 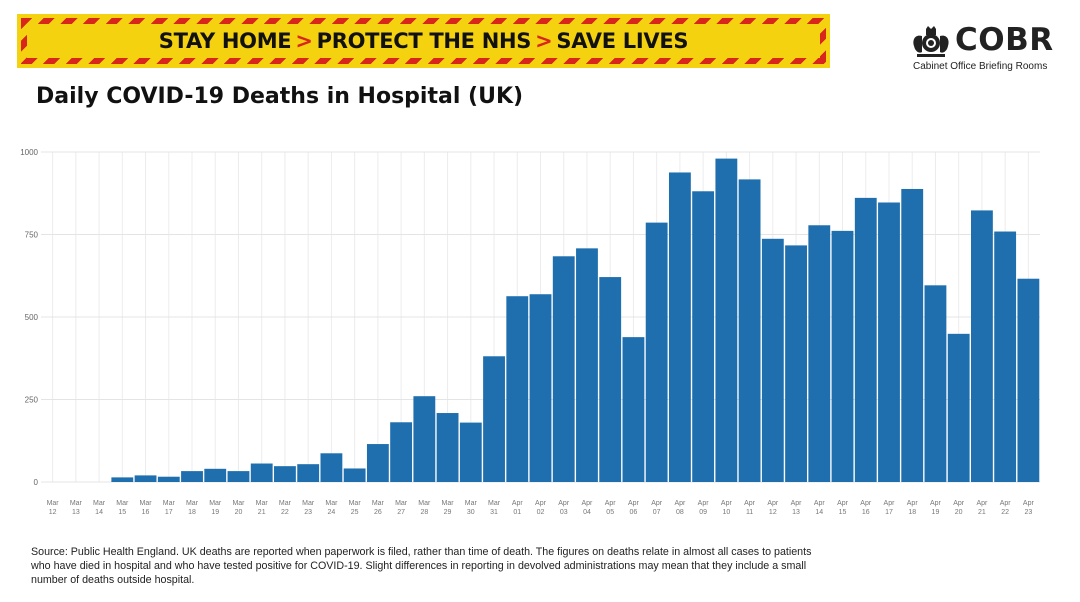 What do you see at coordinates (280, 96) in the screenshot?
I see `chart-title: Daily COVID-19 Deaths in Hospital (UK)` at bounding box center [280, 96].